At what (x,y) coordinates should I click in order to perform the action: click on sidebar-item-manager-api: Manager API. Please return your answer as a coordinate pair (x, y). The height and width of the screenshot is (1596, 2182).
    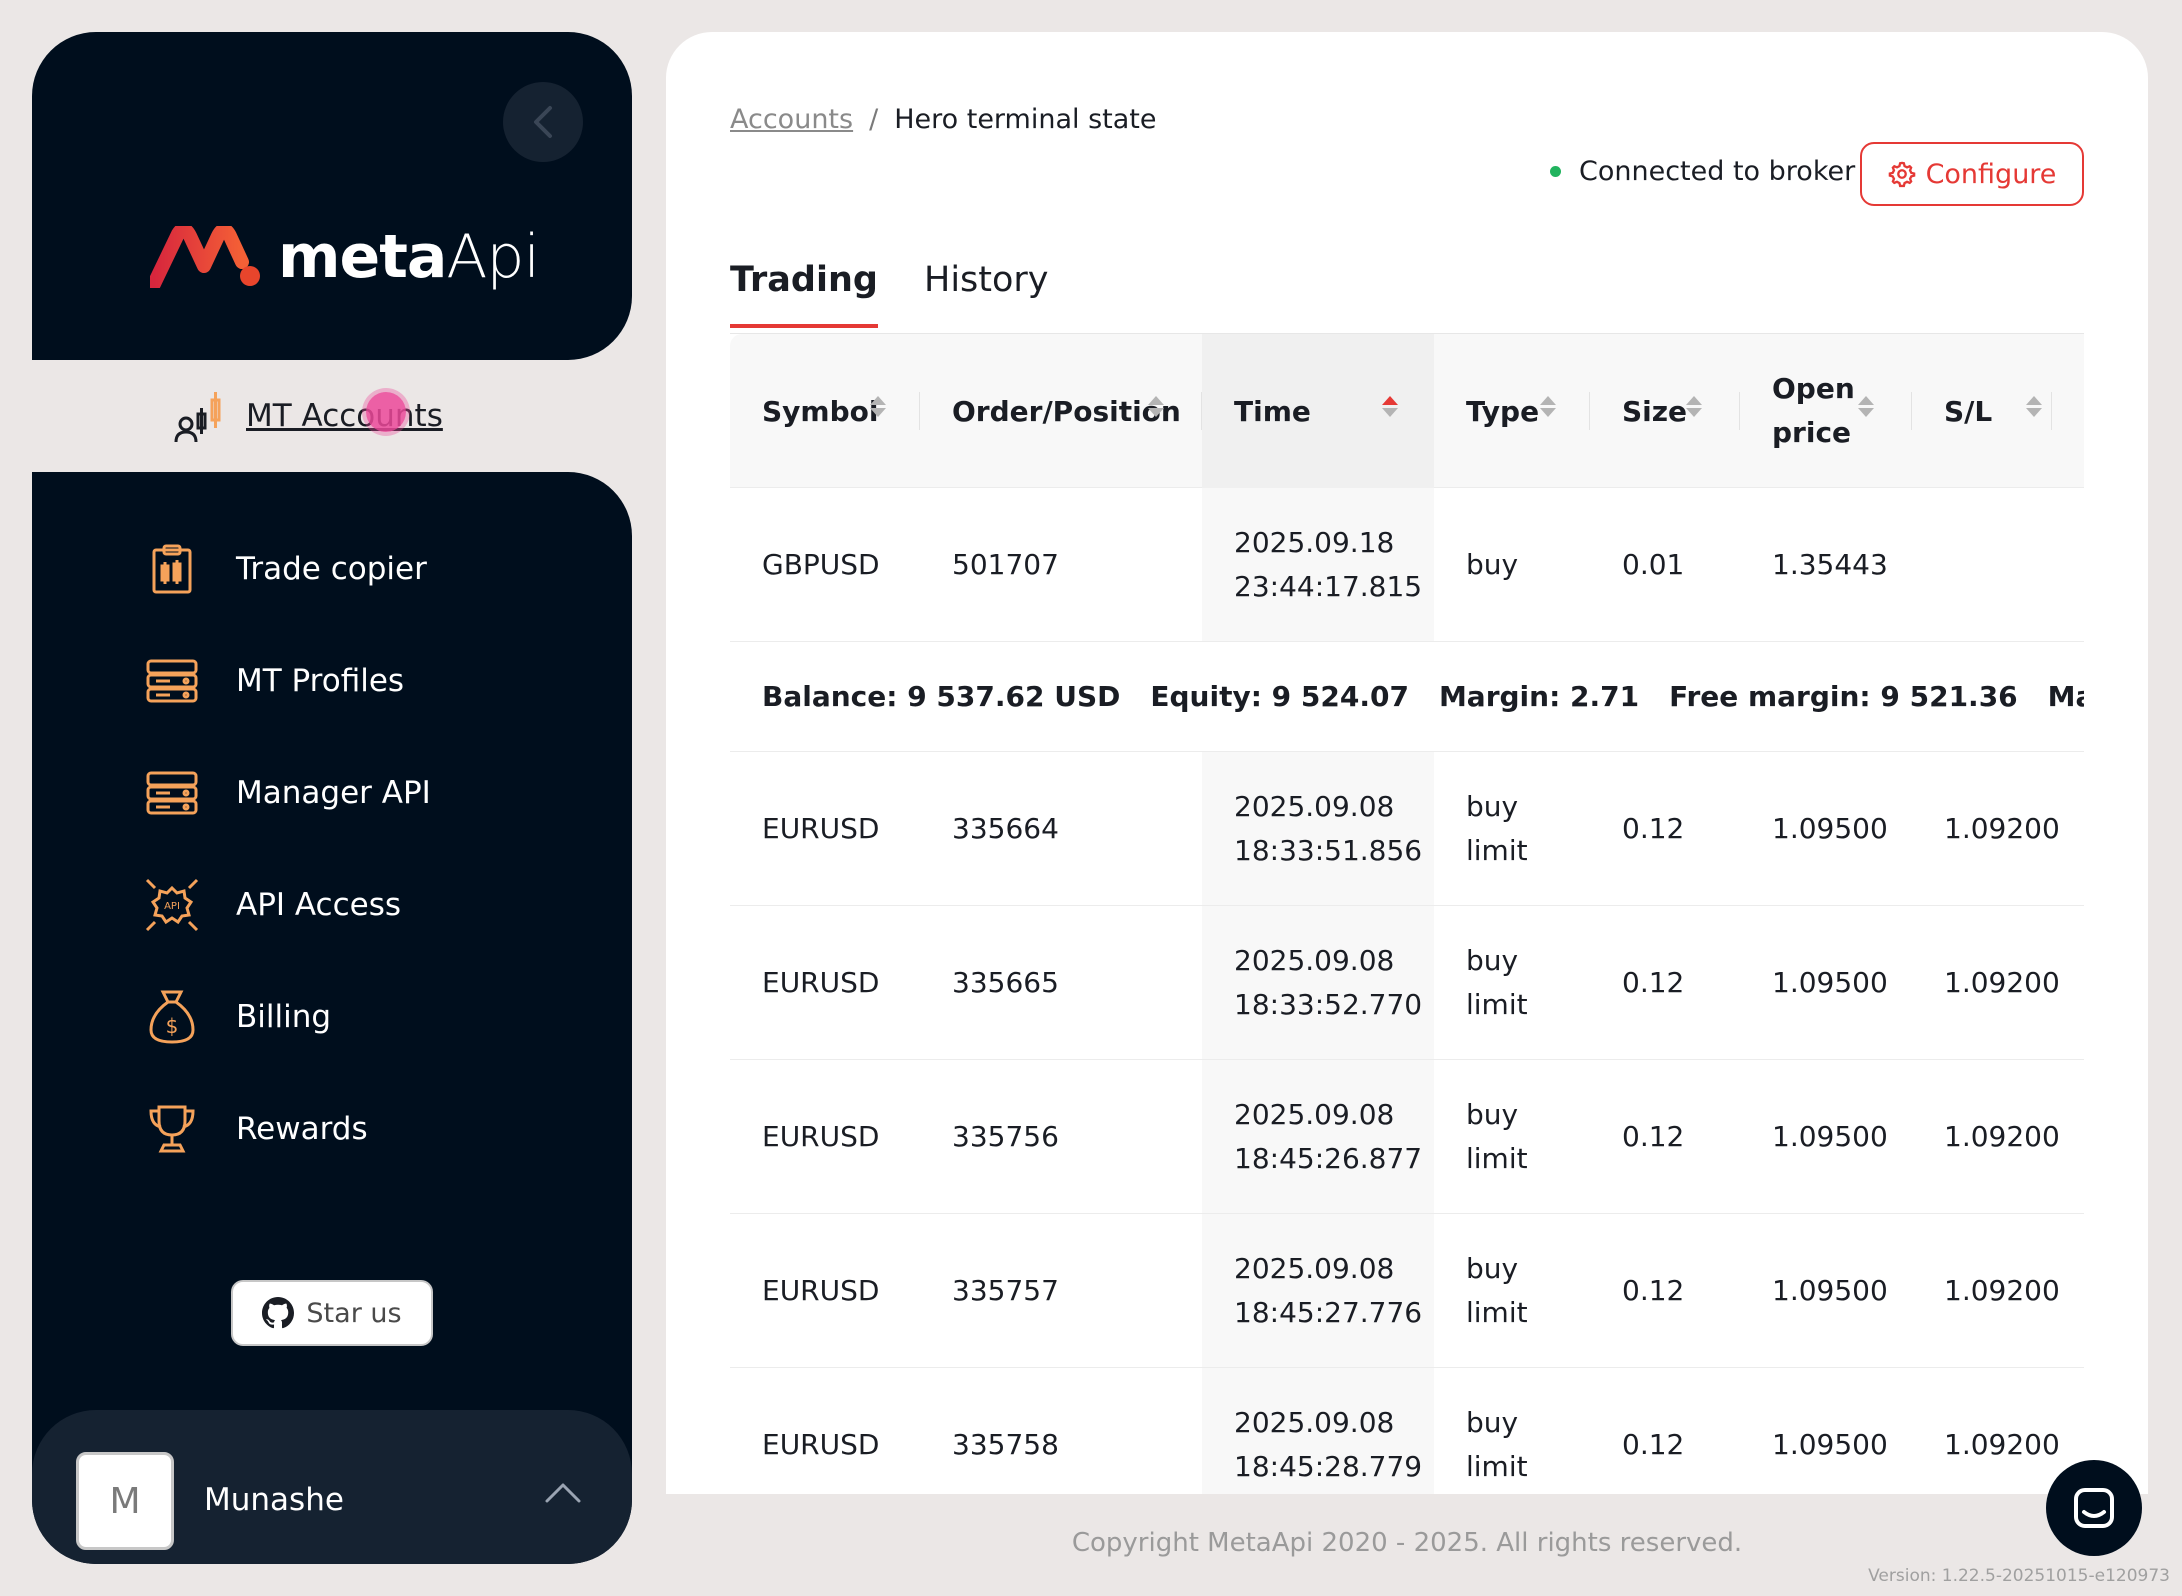
    Looking at the image, I should click on (362, 793).